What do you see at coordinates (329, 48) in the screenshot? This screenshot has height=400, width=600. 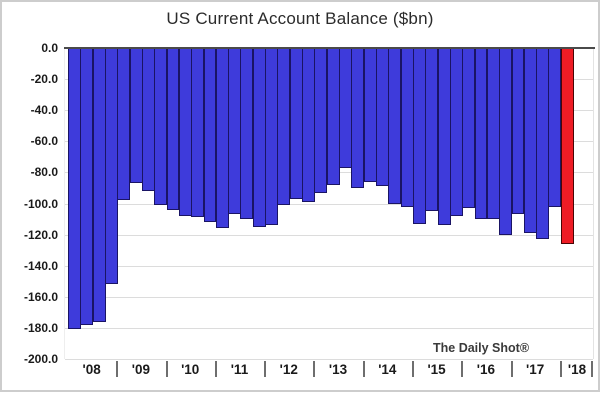 I see `zero-baseline` at bounding box center [329, 48].